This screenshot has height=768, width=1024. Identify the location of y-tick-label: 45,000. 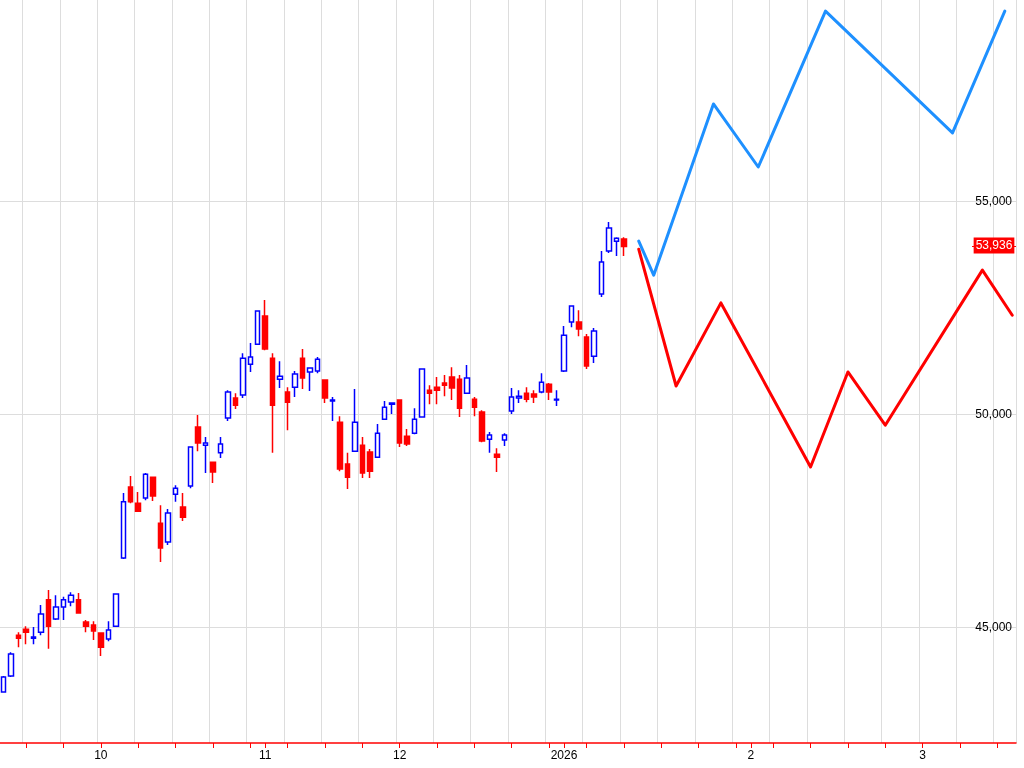
(994, 627).